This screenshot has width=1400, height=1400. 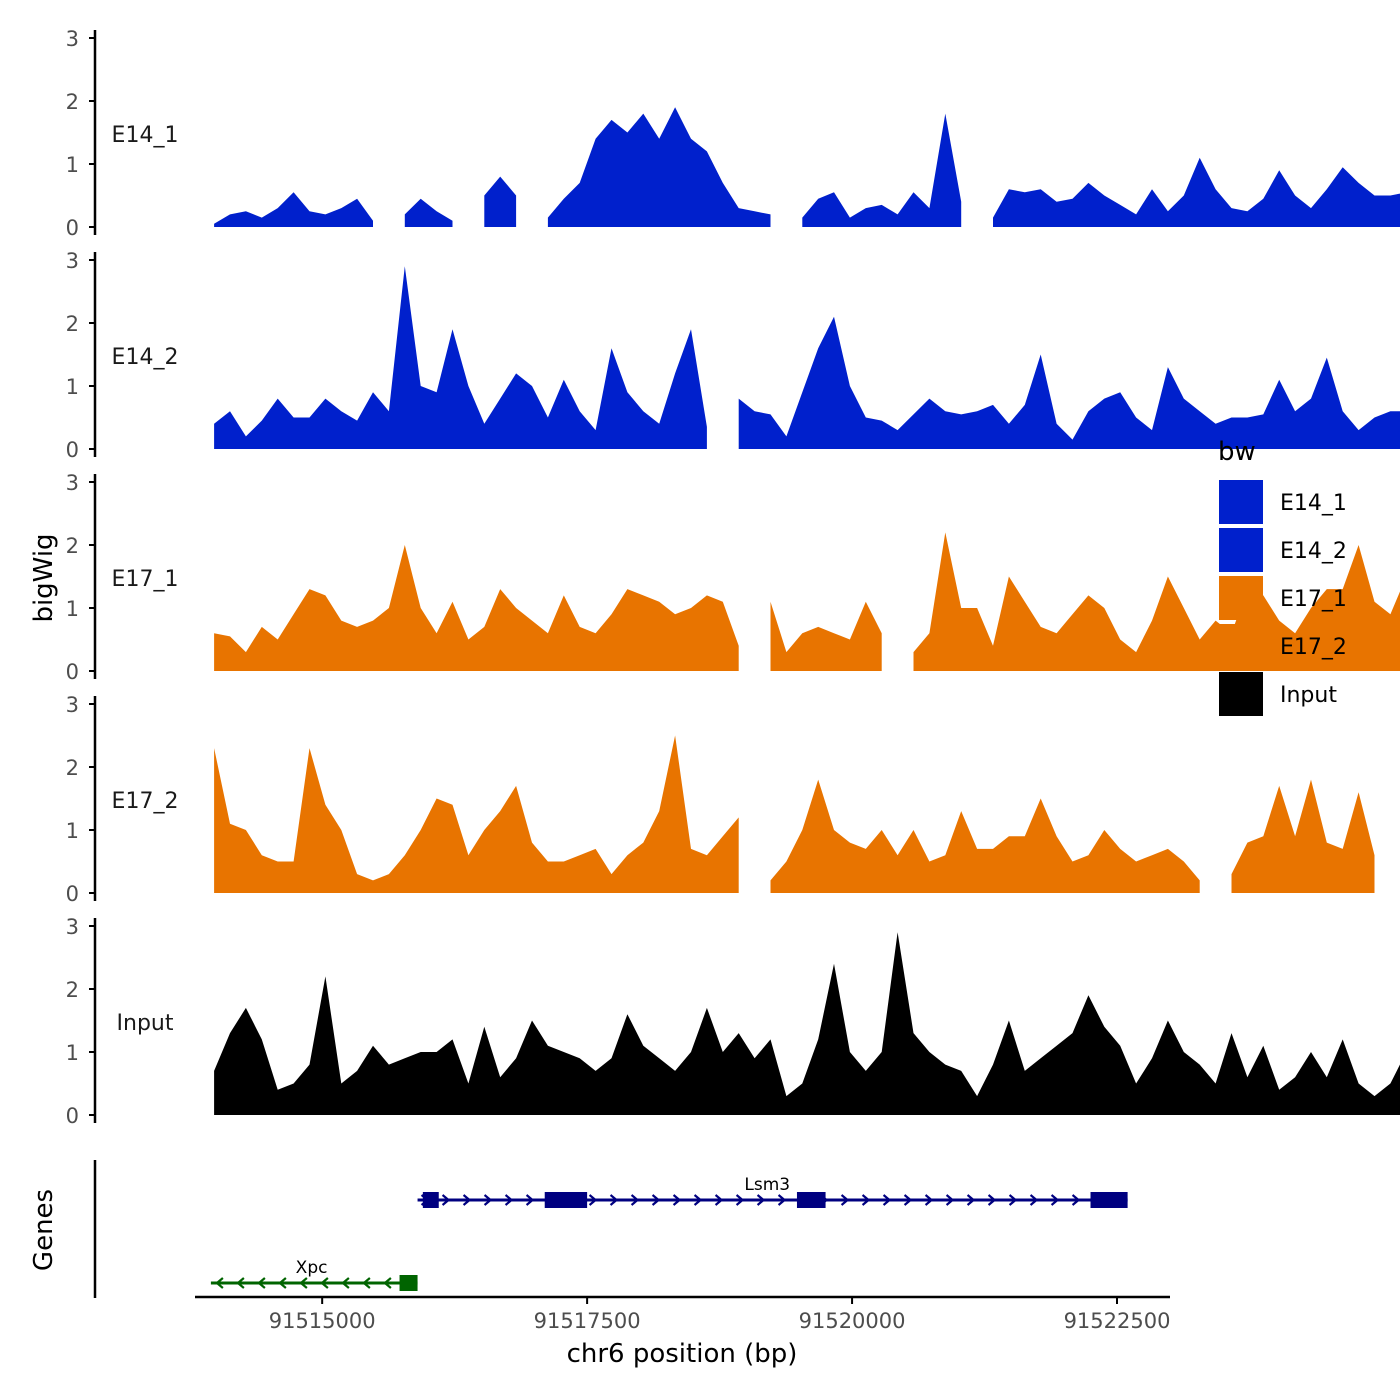 What do you see at coordinates (1278, 694) in the screenshot?
I see `legend-item-input: Input` at bounding box center [1278, 694].